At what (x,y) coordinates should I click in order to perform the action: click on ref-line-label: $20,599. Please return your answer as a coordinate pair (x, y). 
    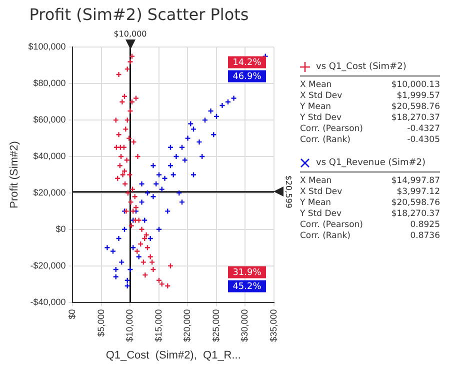
    Looking at the image, I should click on (288, 191).